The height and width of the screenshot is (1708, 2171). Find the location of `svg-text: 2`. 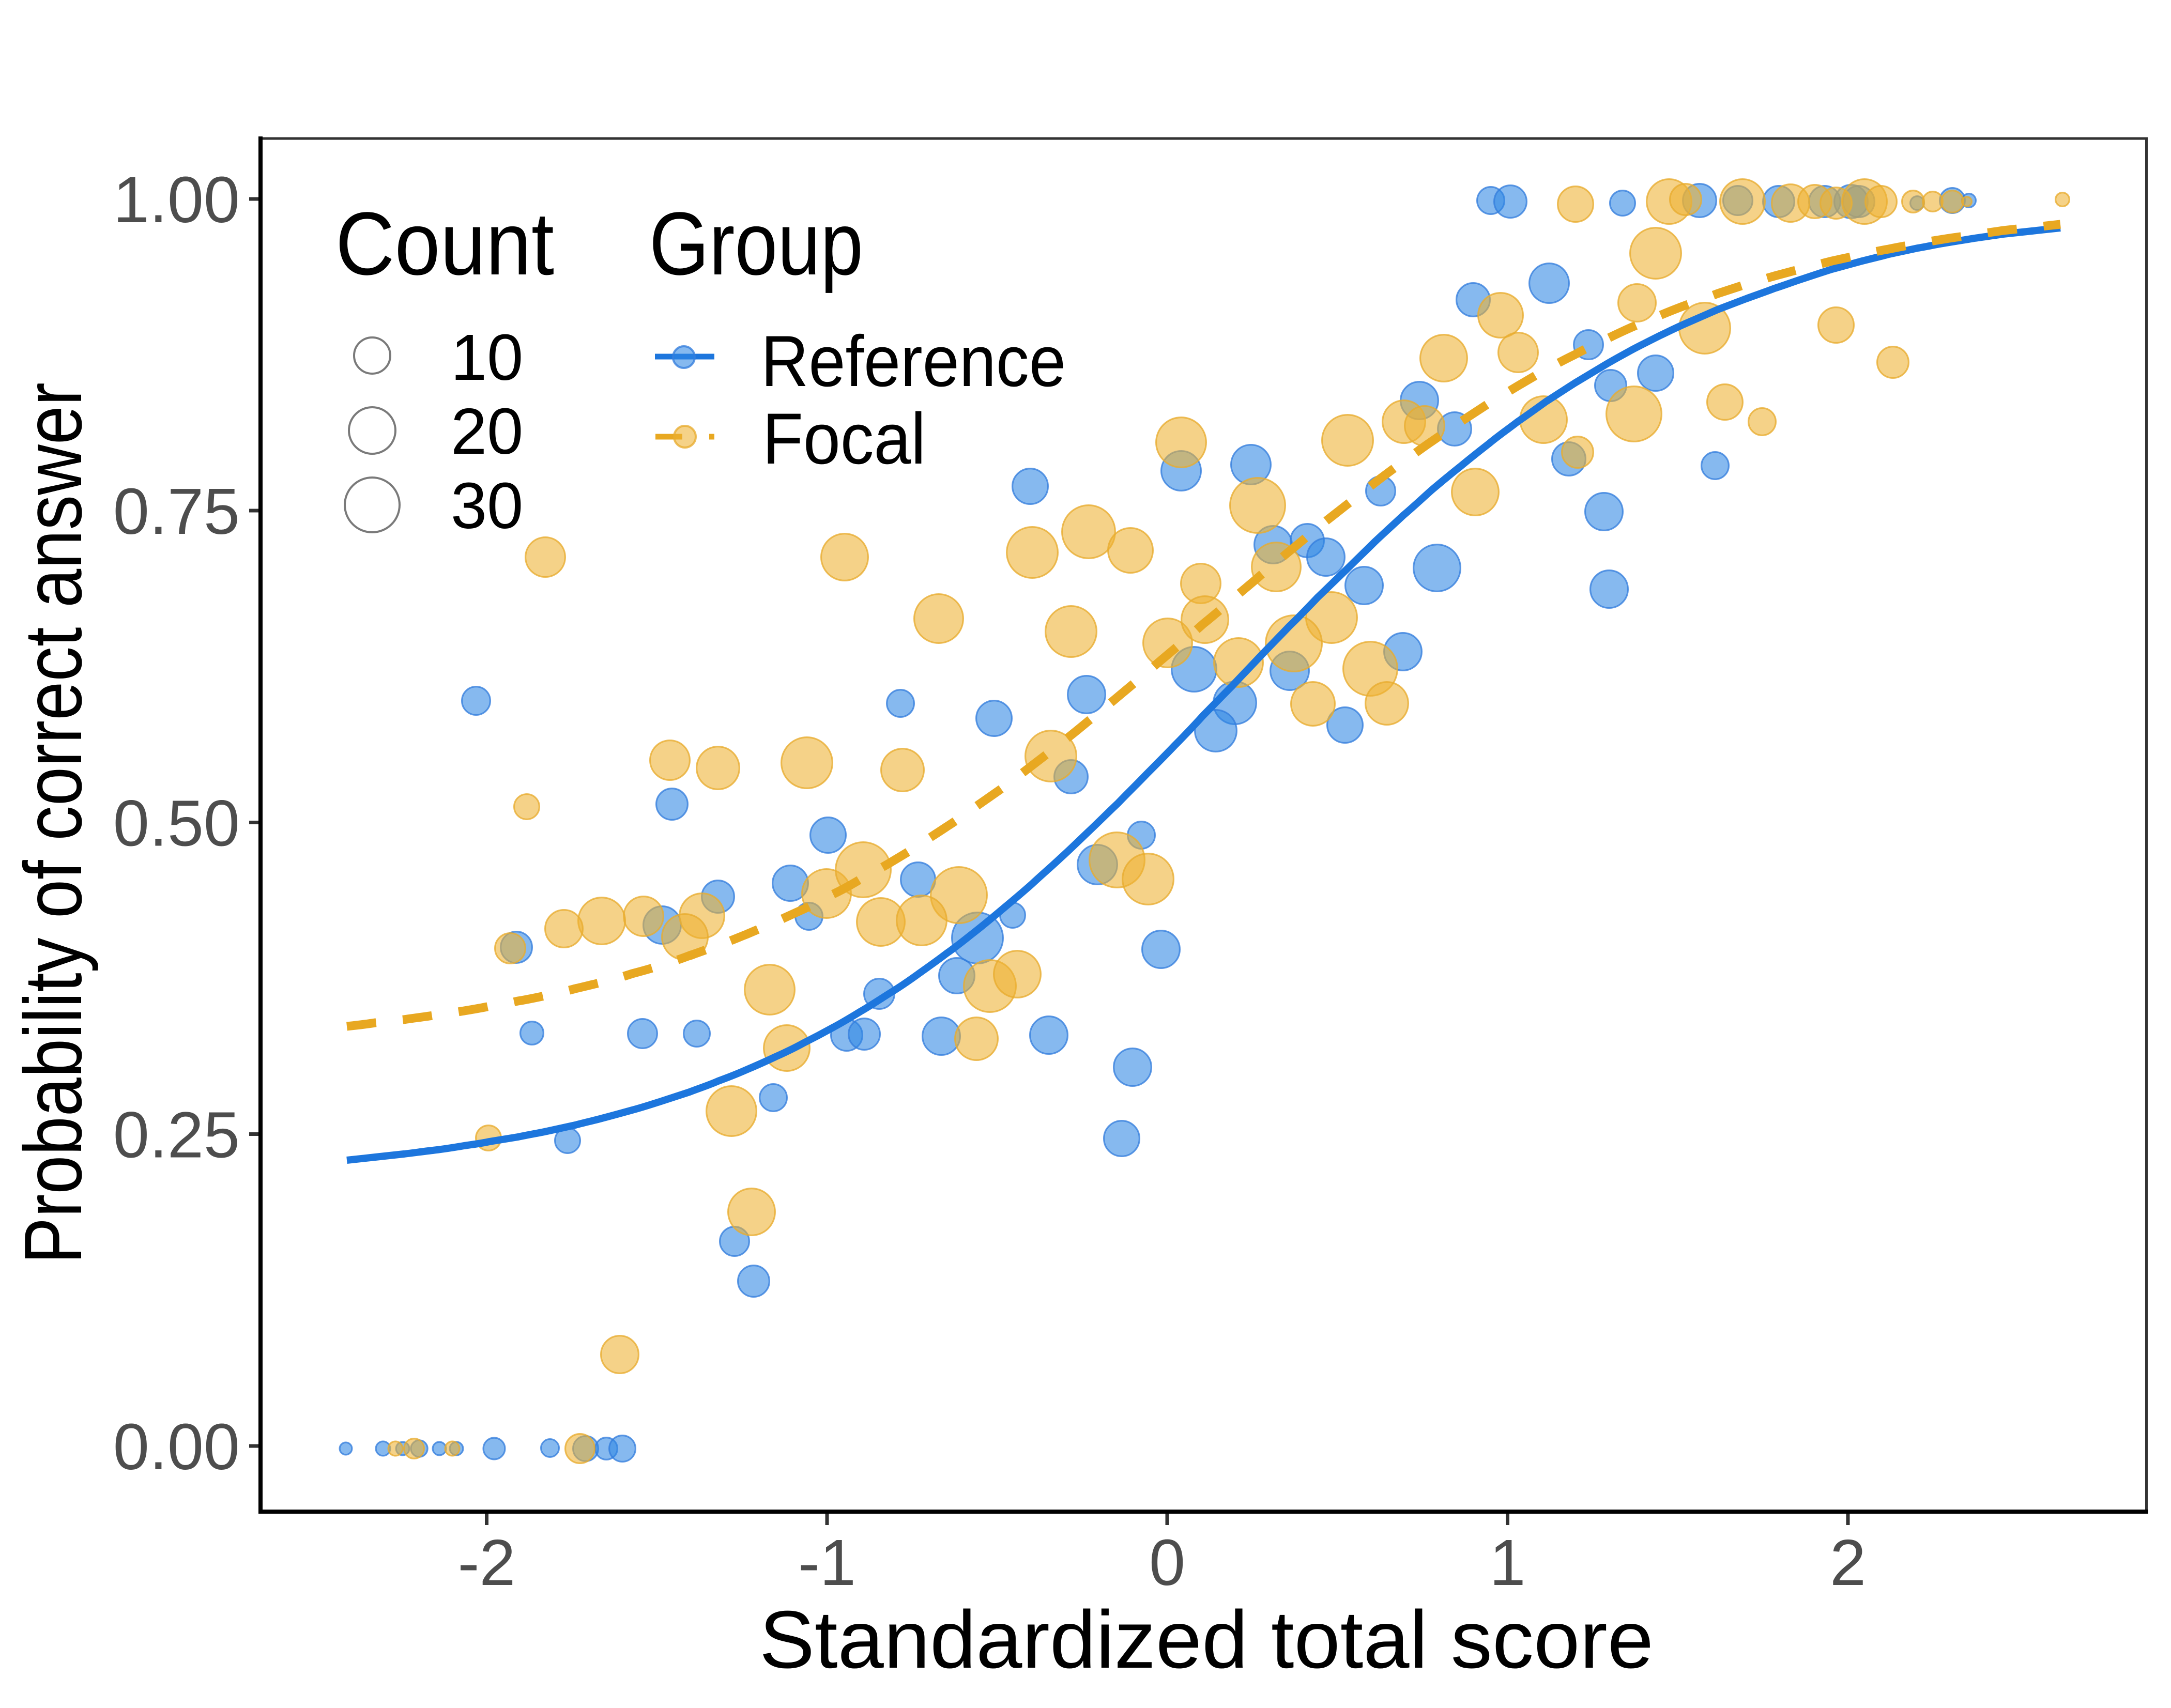

svg-text: 2 is located at coordinates (1848, 1563).